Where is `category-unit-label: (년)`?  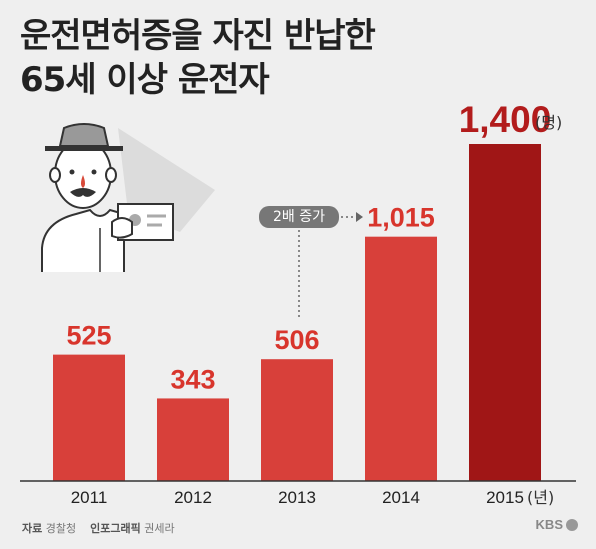 category-unit-label: (년) is located at coordinates (540, 497).